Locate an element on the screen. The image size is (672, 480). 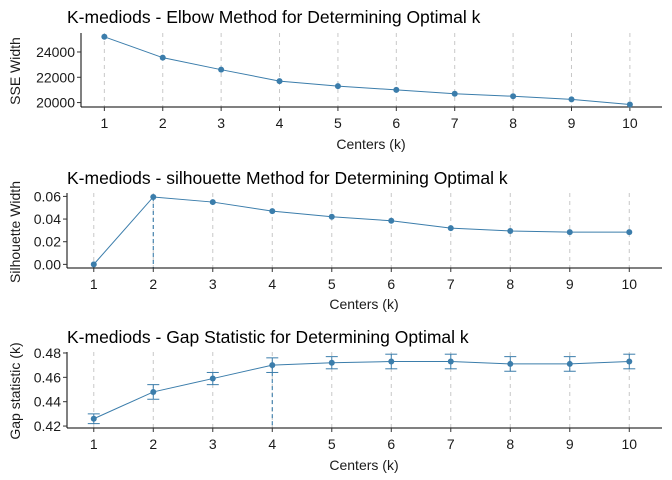
elbow-ytick-label: 22000 is located at coordinates (55, 77).